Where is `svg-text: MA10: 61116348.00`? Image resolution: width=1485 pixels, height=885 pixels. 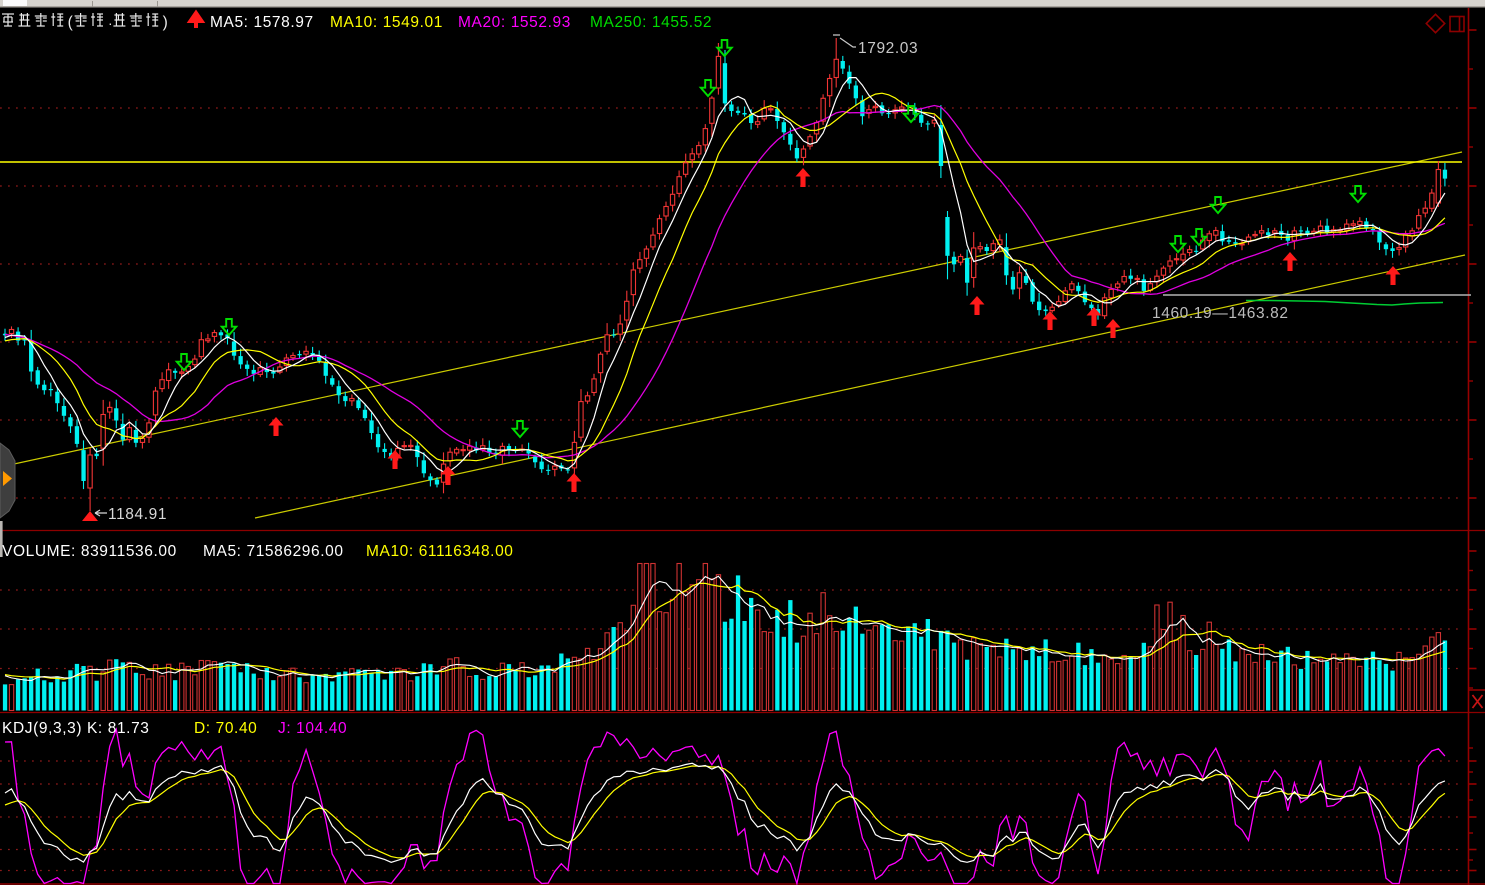
svg-text: MA10: 61116348.00 is located at coordinates (440, 551).